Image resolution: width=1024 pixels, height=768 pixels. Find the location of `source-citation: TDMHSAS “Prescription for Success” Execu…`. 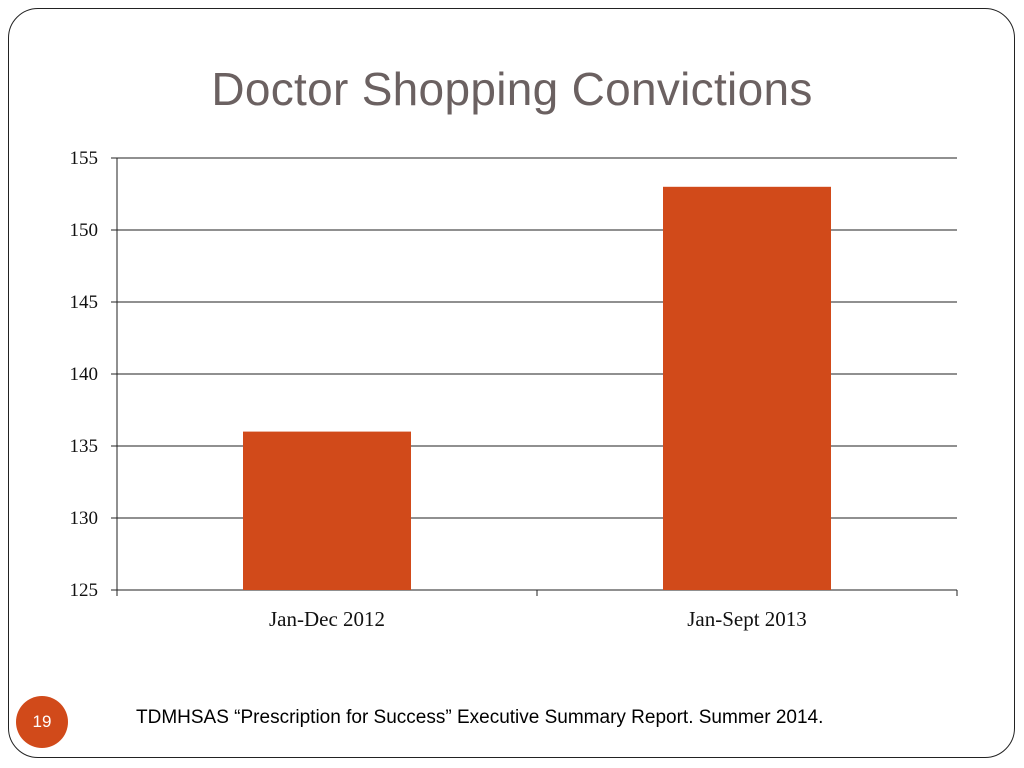

source-citation: TDMHSAS “Prescription for Success” Execu… is located at coordinates (480, 717).